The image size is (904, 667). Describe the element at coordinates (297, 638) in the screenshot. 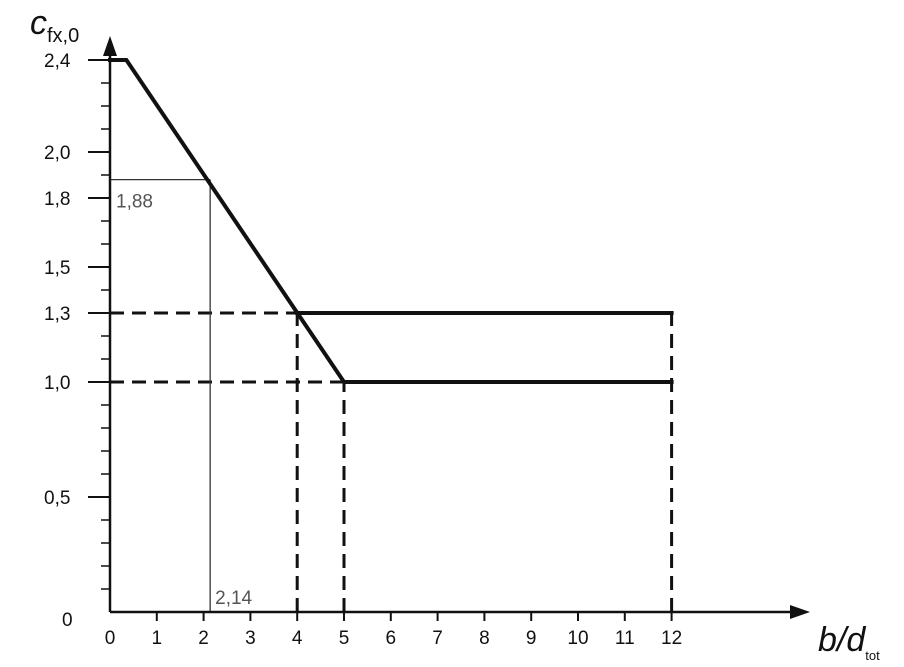

I see `x-tick-label: 4` at that location.